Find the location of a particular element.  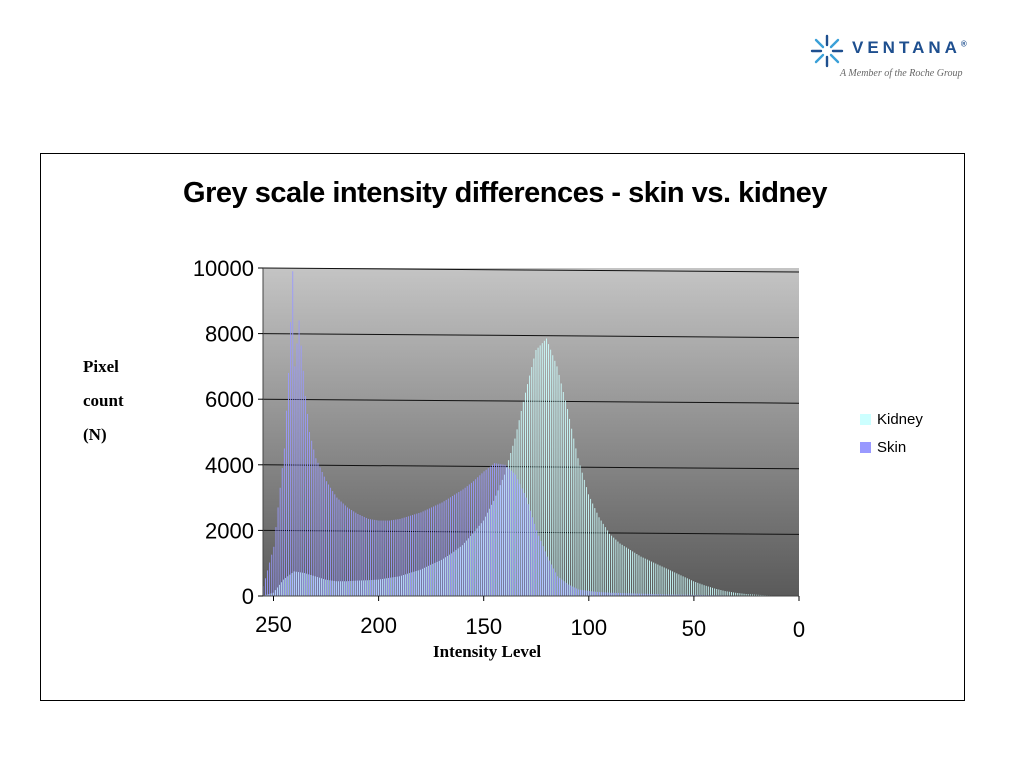

ventana-star-icon is located at coordinates (827, 51).